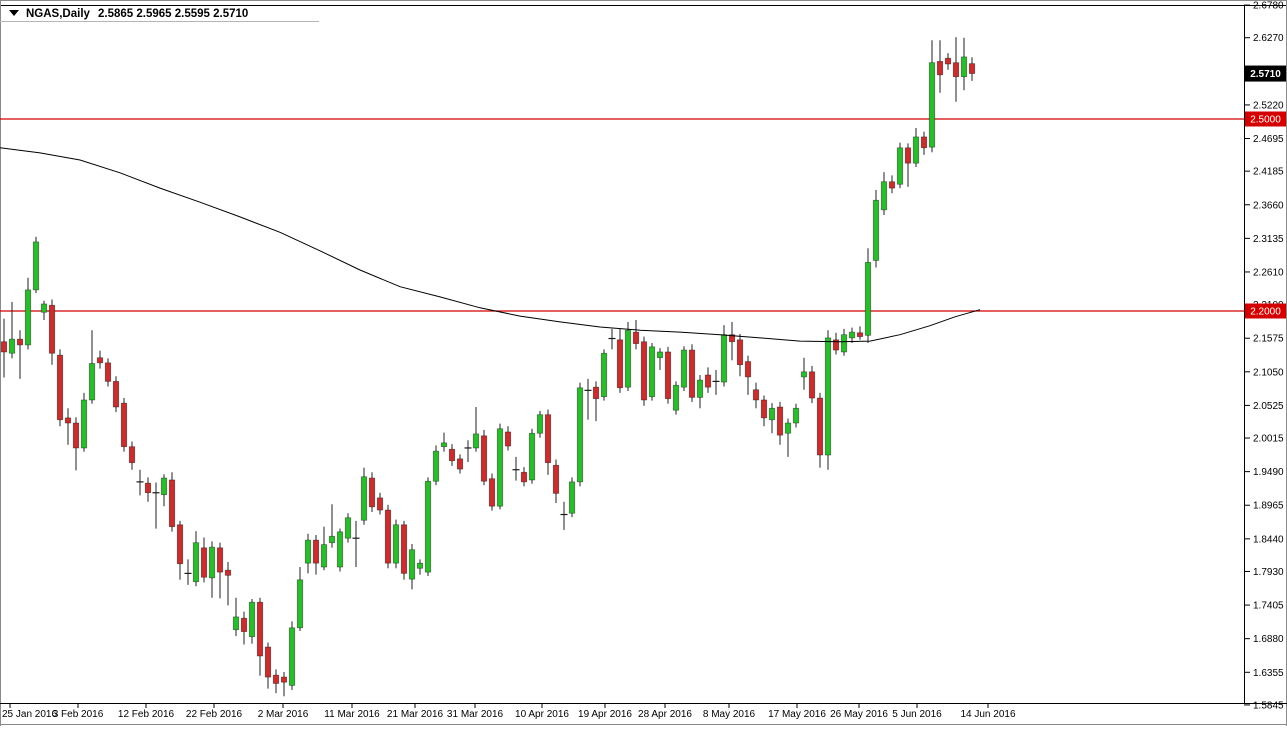 The image size is (1287, 731). Describe the element at coordinates (1265, 74) in the screenshot. I see `current-price-tag-label: 2.5710` at that location.